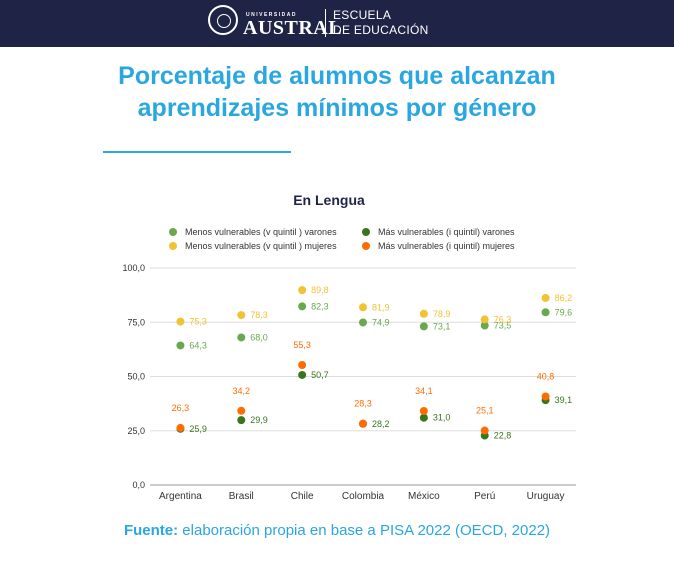  Describe the element at coordinates (329, 200) in the screenshot. I see `chart-title: En Lengua` at that location.